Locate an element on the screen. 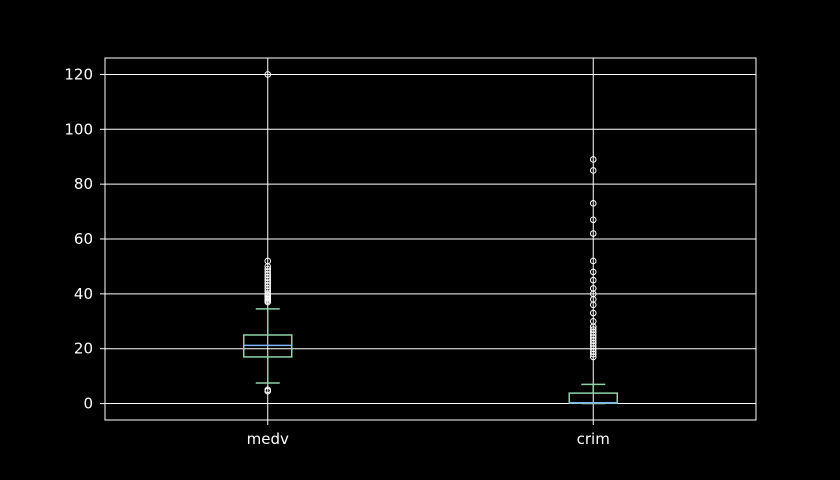 The image size is (840, 480). y-tick-label: 100 is located at coordinates (78, 129).